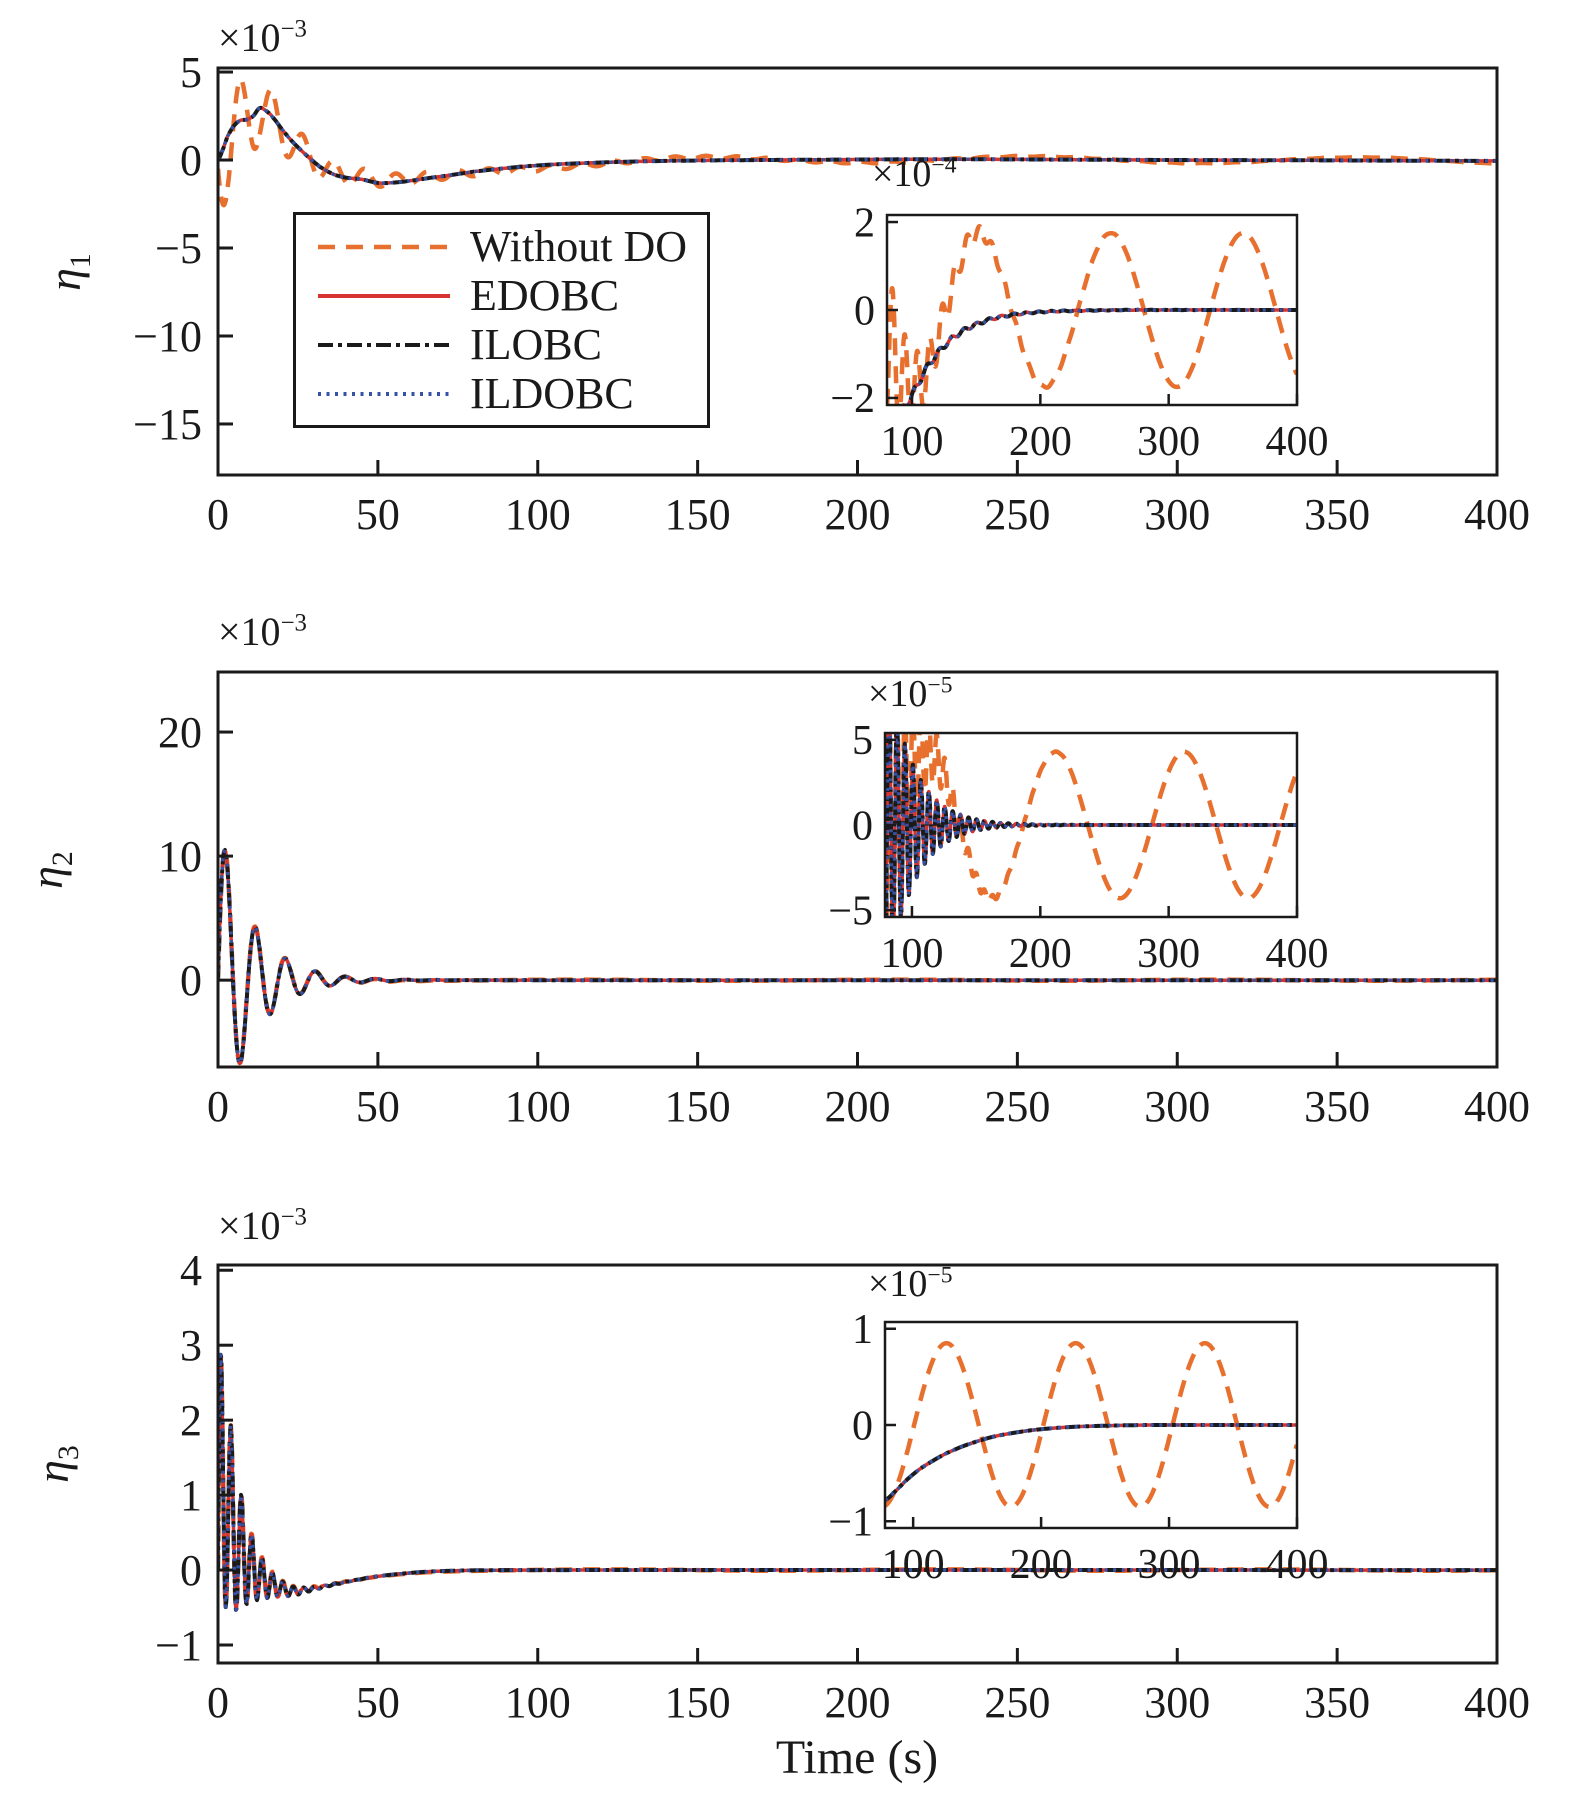  What do you see at coordinates (552, 393) in the screenshot?
I see `legend-label: ILDOBC` at bounding box center [552, 393].